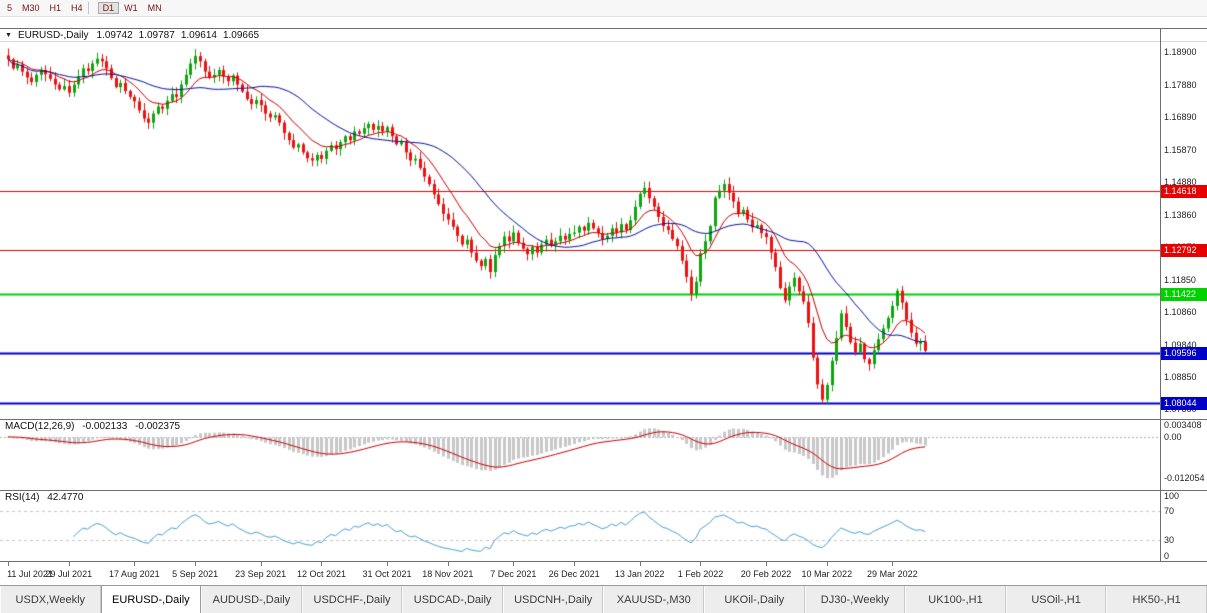 Image resolution: width=1207 pixels, height=613 pixels. Describe the element at coordinates (1169, 511) in the screenshot. I see `rsi-axis-label: 70` at that location.